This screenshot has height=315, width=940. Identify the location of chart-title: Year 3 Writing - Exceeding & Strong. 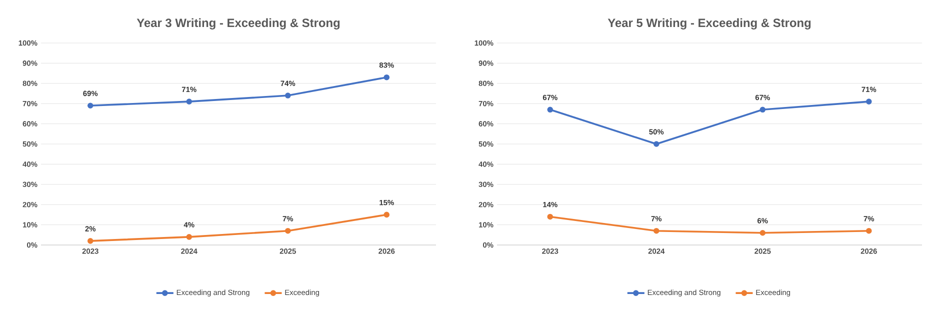
(238, 24).